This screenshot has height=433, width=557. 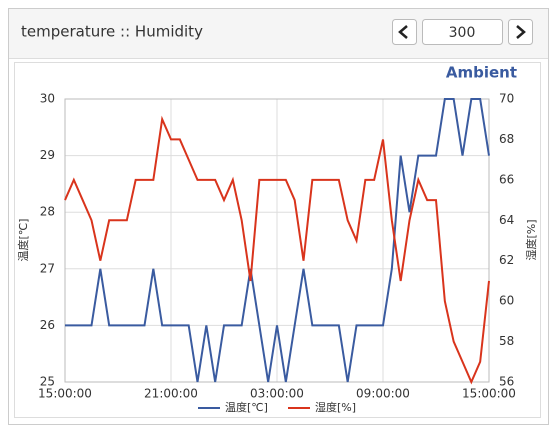 What do you see at coordinates (506, 382) in the screenshot?
I see `y2-tick-label: 56` at bounding box center [506, 382].